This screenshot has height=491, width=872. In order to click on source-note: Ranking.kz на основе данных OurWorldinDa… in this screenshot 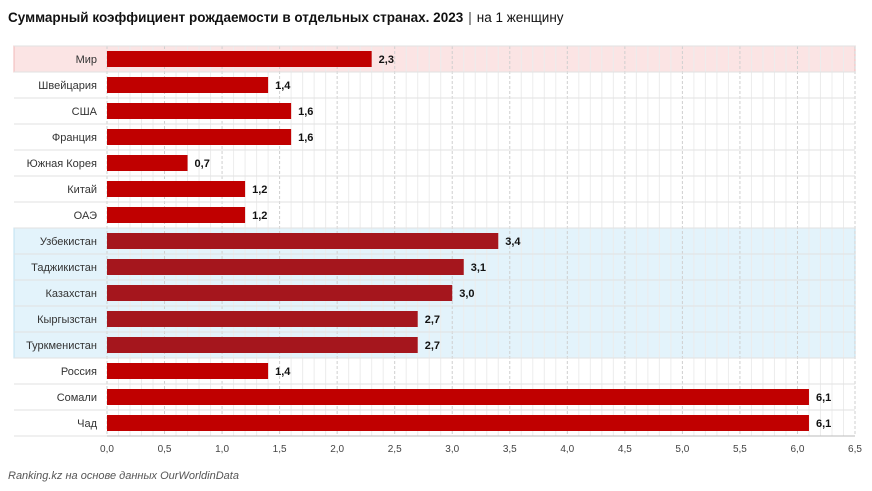, I will do `click(123, 476)`.